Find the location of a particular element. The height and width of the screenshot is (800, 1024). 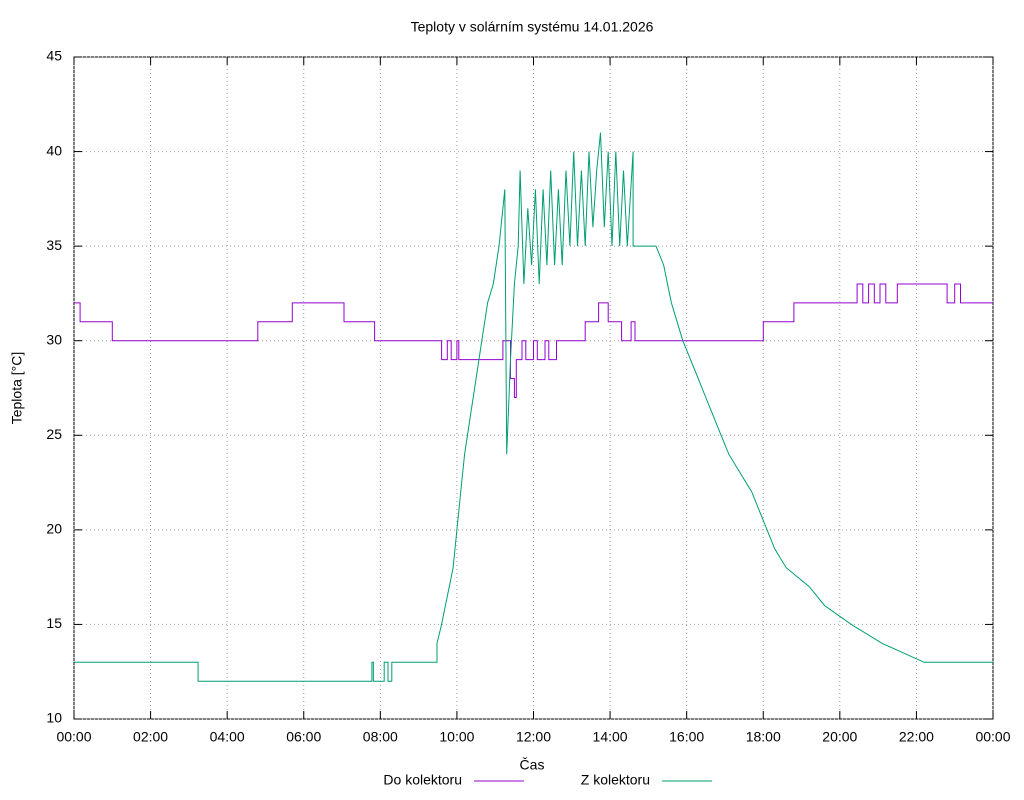

x-tick-label: 16:00 is located at coordinates (686, 737).